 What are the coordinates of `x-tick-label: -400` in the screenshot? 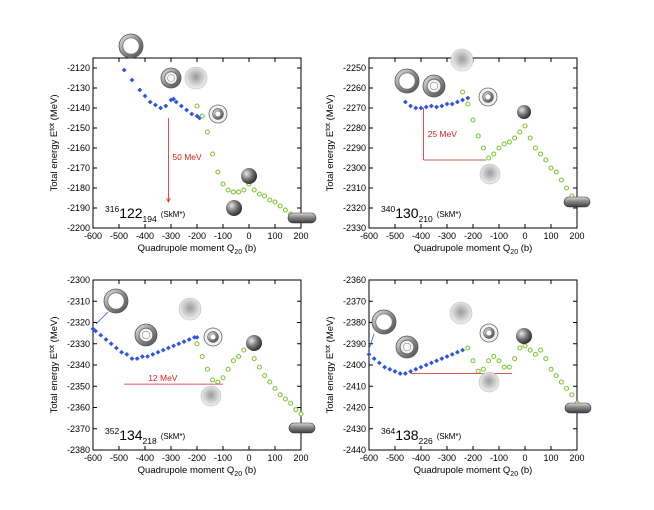 It's located at (421, 458).